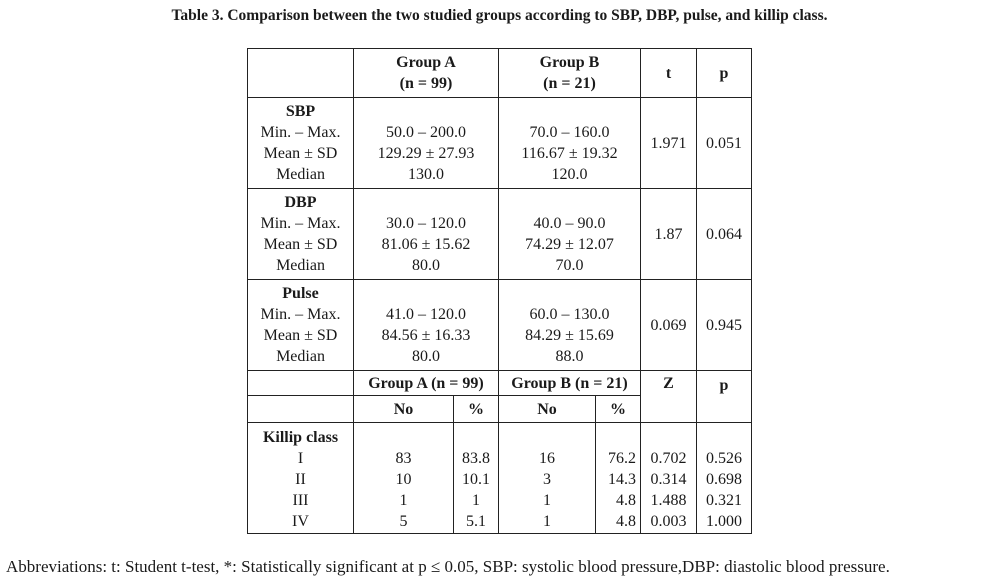 The height and width of the screenshot is (586, 999). I want to click on pulse-group-a-values: 41.0 – 120.0 84.56 ± 16.33 80.0, so click(426, 325).